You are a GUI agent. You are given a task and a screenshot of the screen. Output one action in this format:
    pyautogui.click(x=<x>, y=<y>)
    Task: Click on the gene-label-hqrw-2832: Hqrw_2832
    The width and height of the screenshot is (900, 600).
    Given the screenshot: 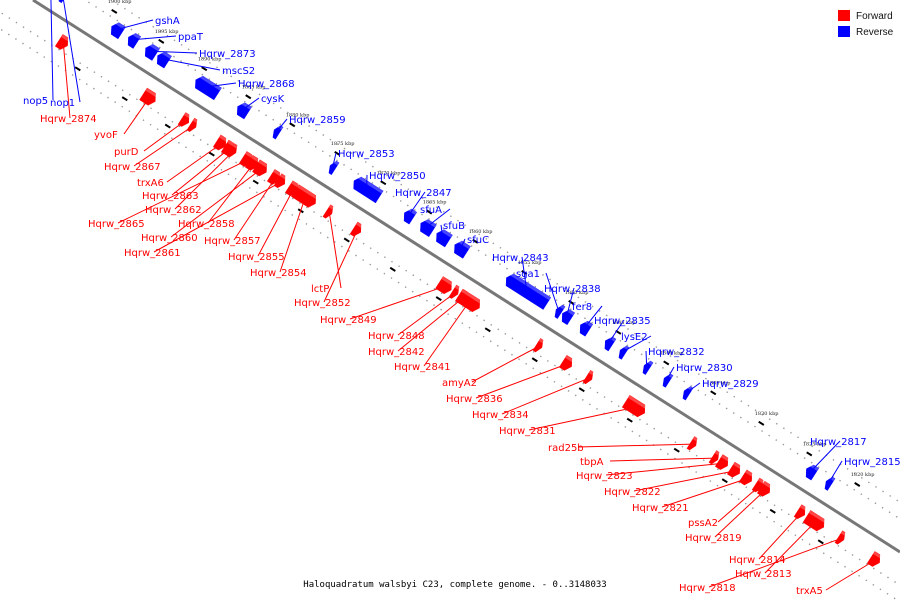 What is the action you would take?
    pyautogui.click(x=676, y=352)
    